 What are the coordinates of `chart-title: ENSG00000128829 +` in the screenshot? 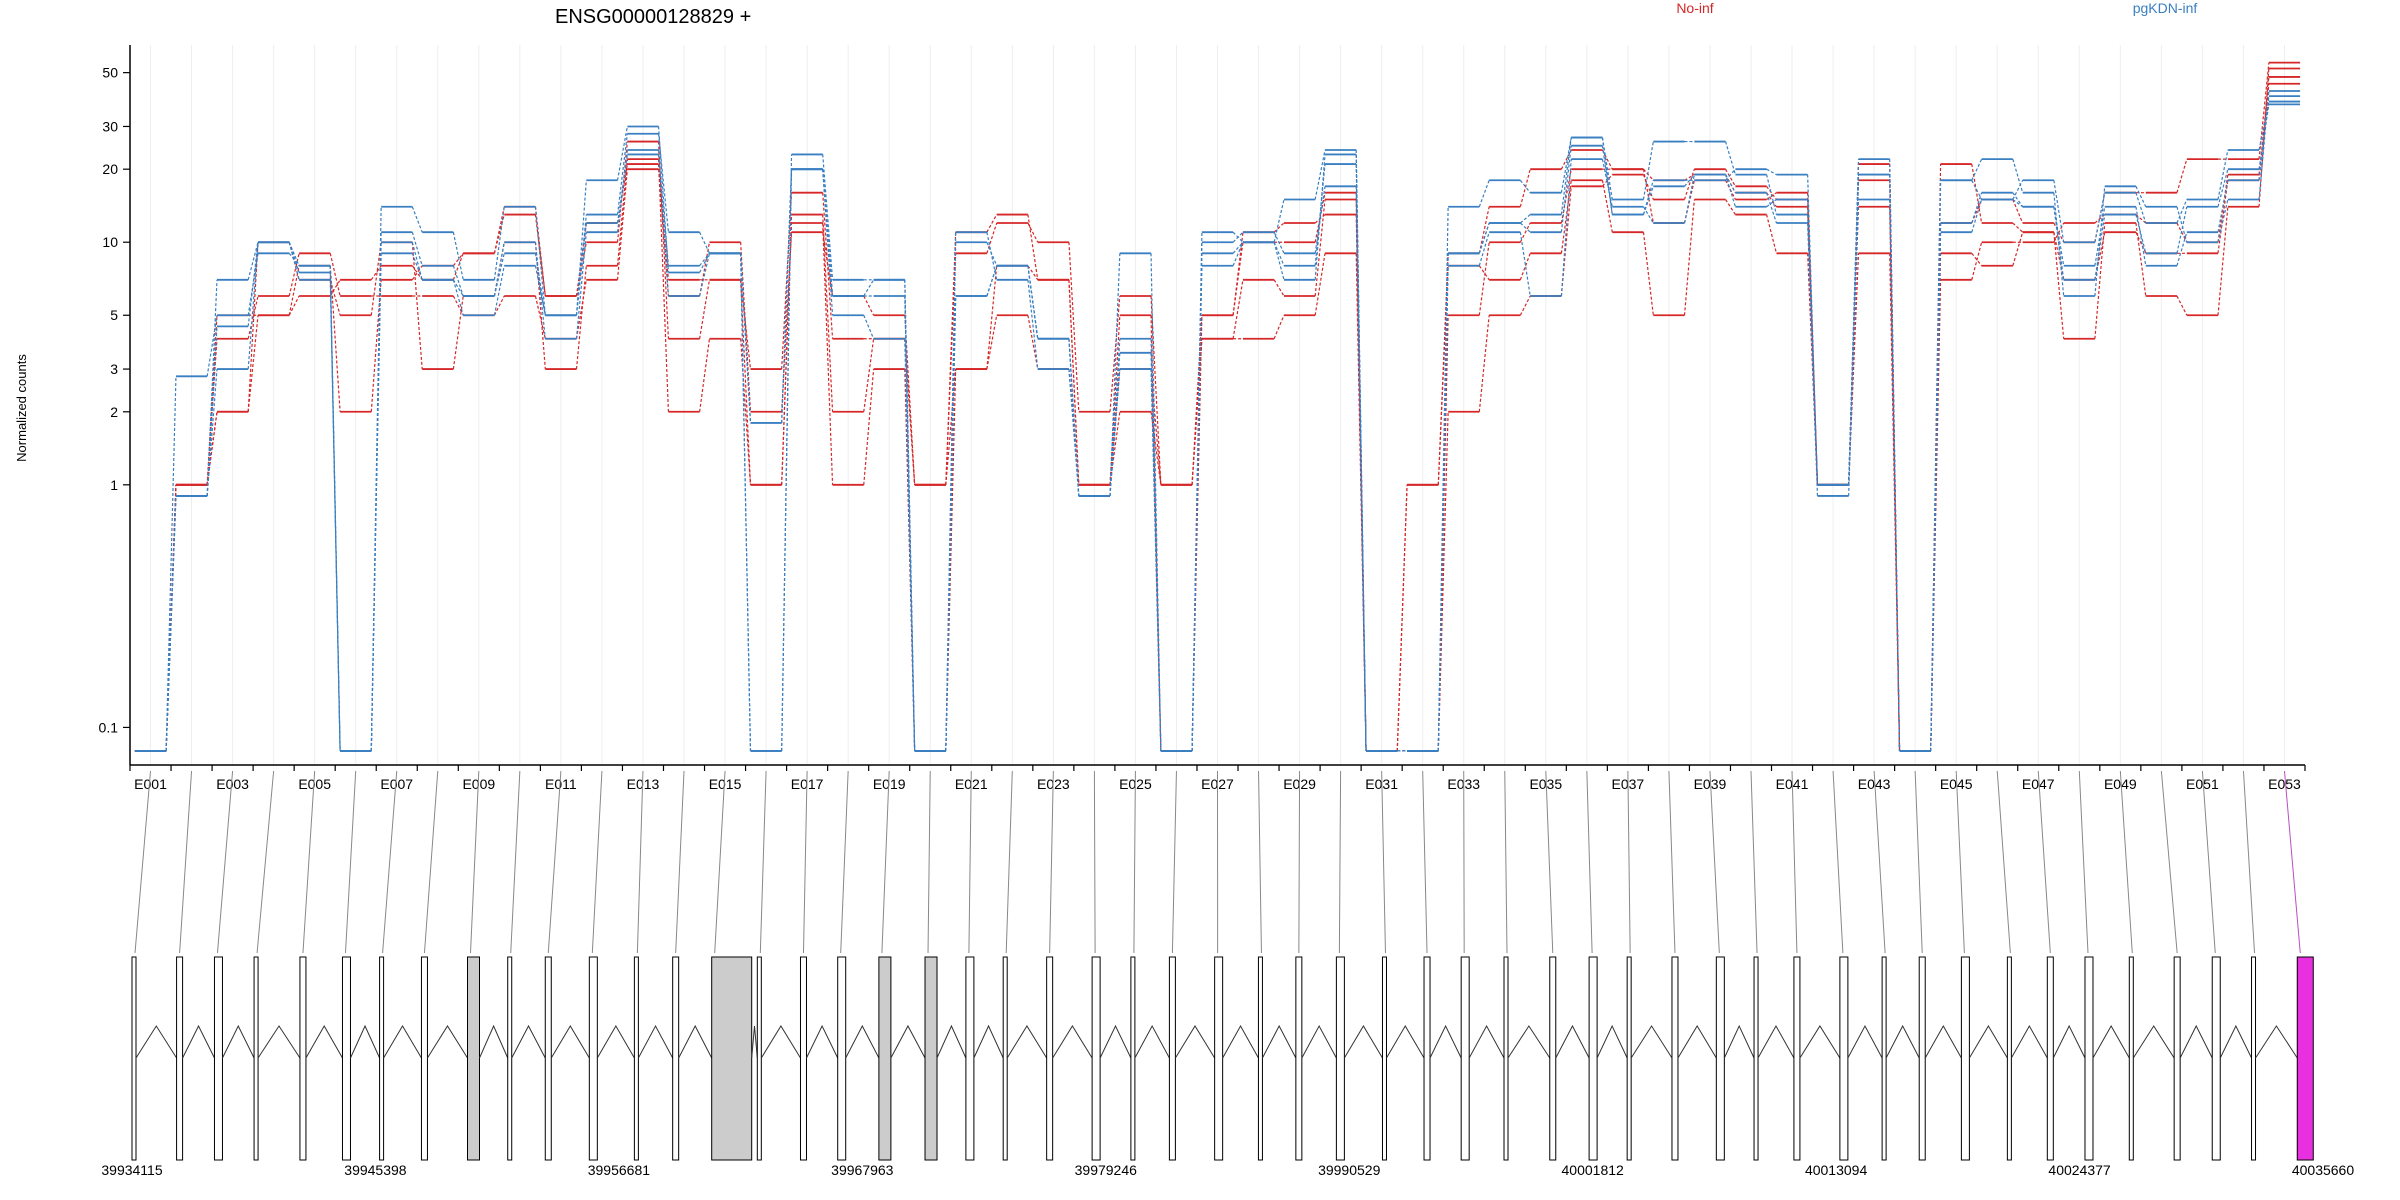 It's located at (653, 17).